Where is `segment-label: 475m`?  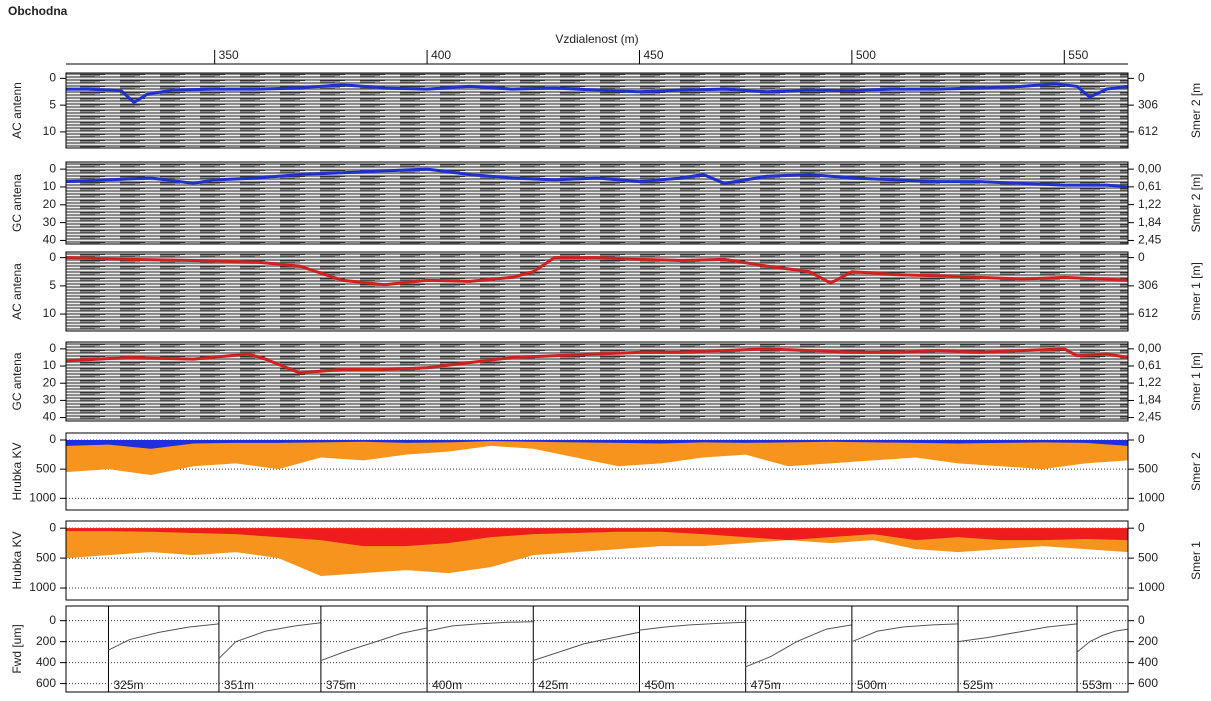
segment-label: 475m is located at coordinates (766, 685).